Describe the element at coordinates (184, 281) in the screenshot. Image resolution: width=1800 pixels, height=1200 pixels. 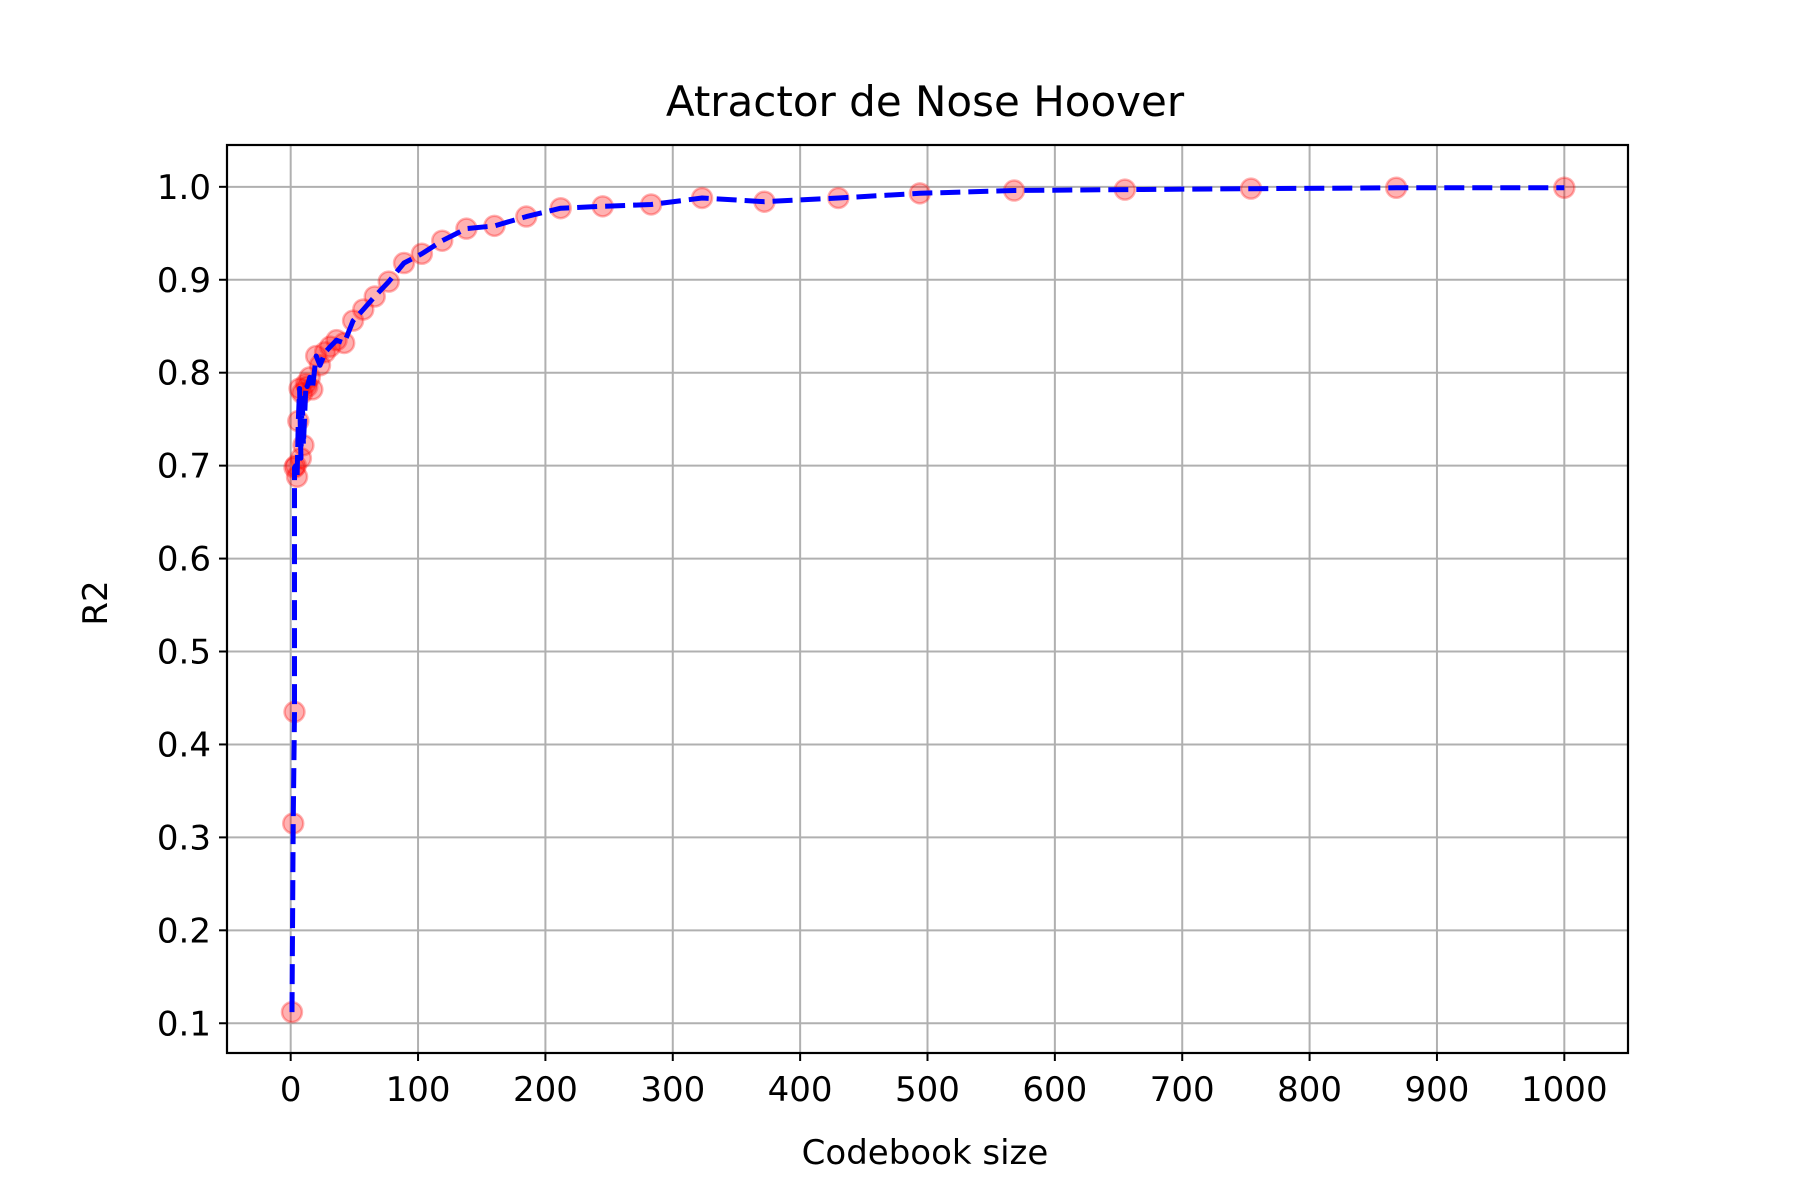
I see `y-tick-label: 0.9` at that location.